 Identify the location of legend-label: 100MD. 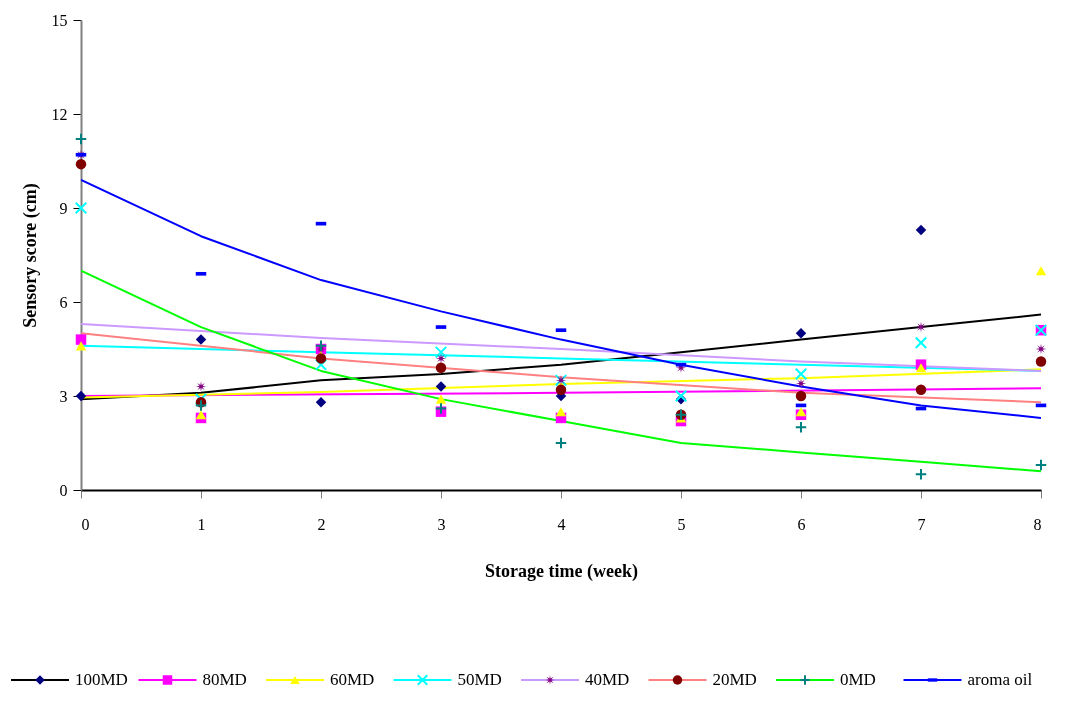
(101, 679).